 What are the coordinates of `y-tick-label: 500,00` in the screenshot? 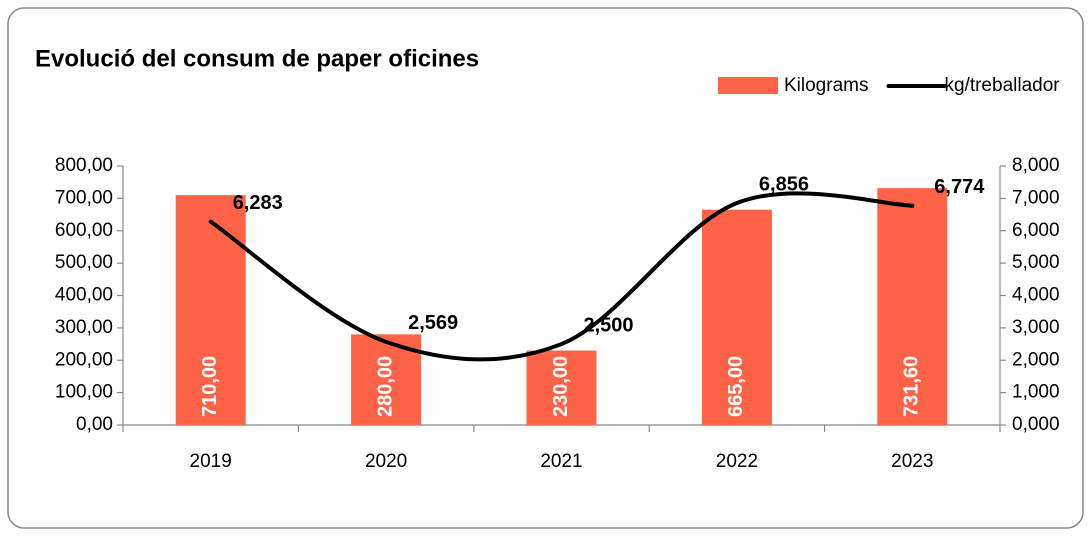 It's located at (84, 262).